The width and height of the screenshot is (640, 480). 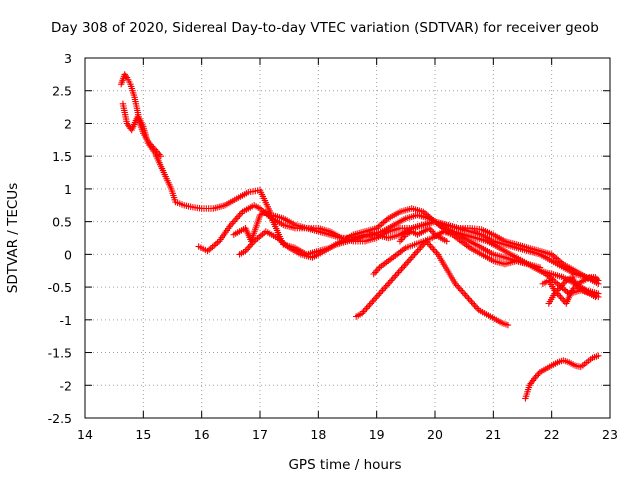 What do you see at coordinates (68, 58) in the screenshot?
I see `y-tick-label: 3` at bounding box center [68, 58].